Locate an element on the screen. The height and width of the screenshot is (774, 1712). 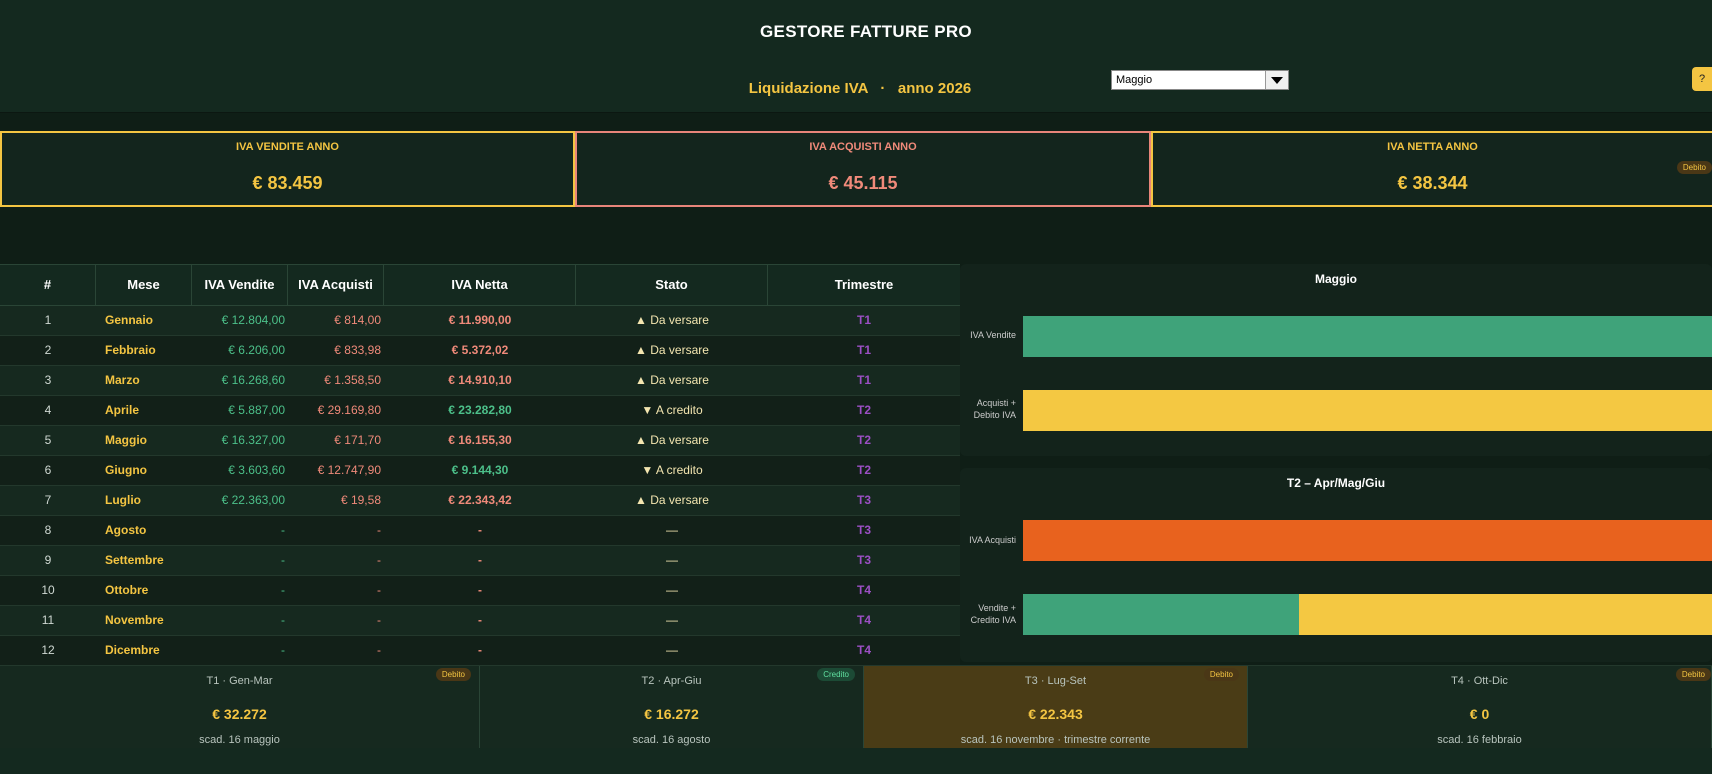
kpi-card-net: IVA NETTA ANNO € 38.344 Debito is located at coordinates (1431, 169).